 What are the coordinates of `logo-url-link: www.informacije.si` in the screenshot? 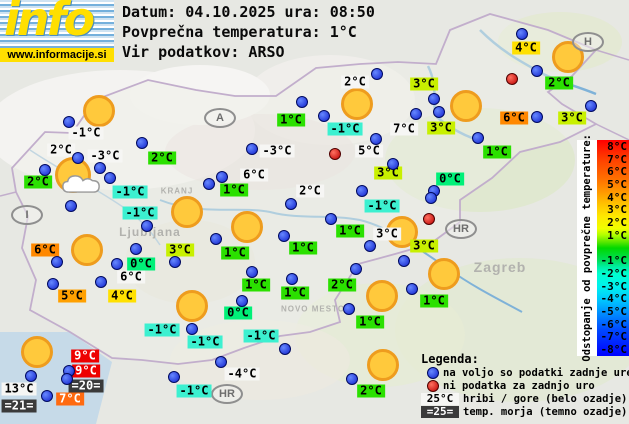 It's located at (57, 55).